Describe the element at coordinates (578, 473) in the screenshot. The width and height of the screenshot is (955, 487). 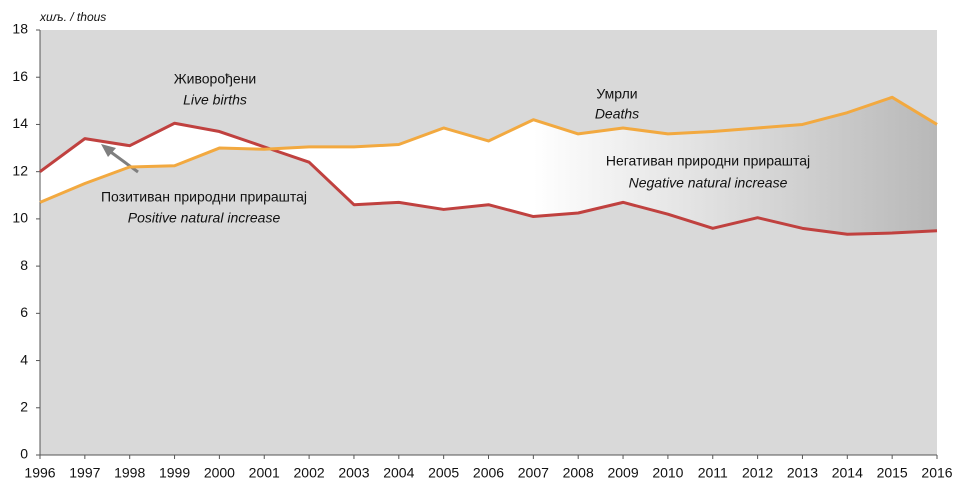
I see `x-tick-label: 2008` at that location.